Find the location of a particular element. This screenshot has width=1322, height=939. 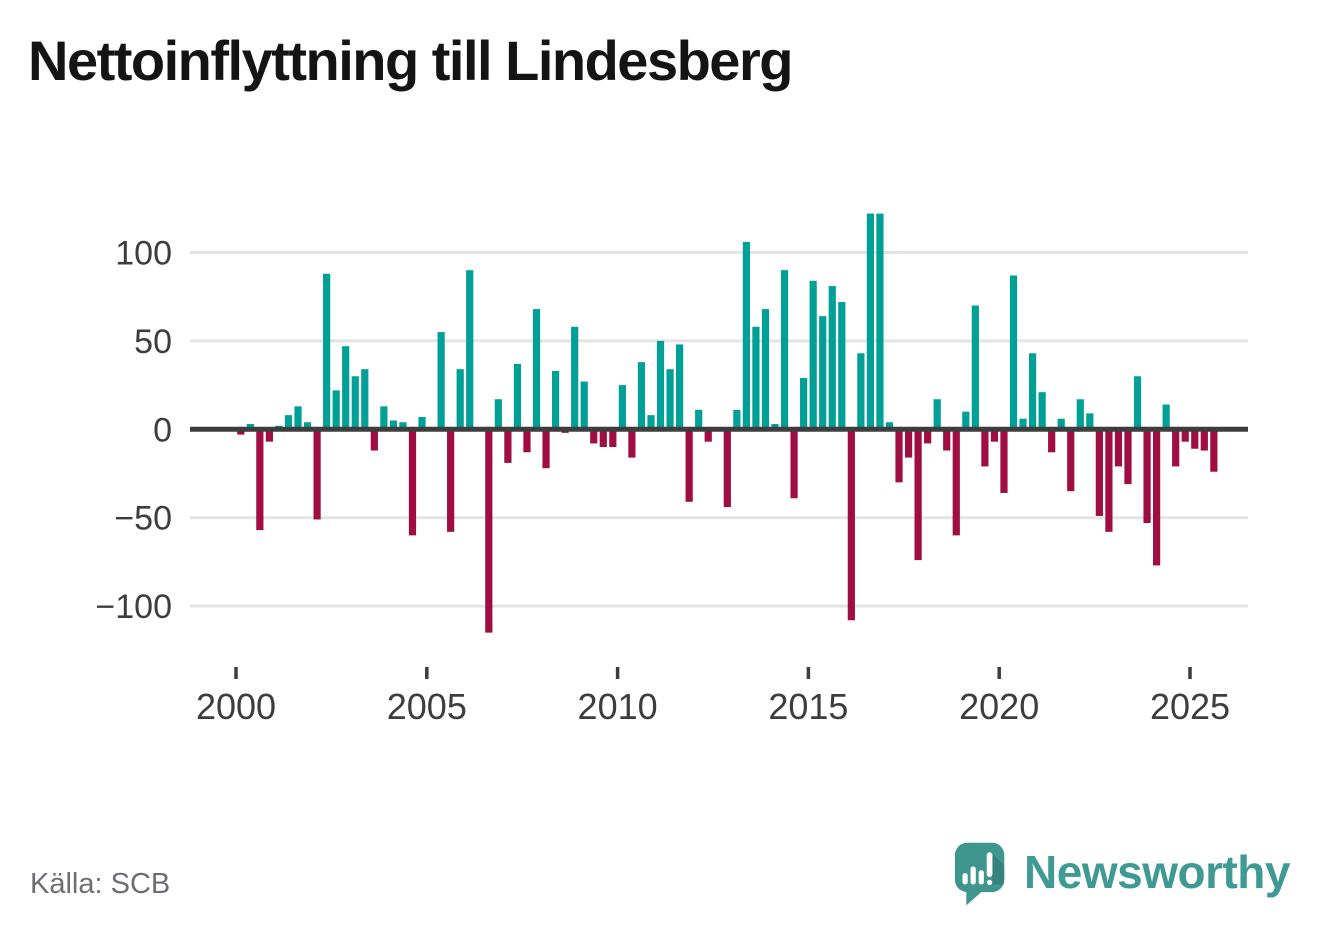

x-tick-label: 2020 is located at coordinates (999, 706).